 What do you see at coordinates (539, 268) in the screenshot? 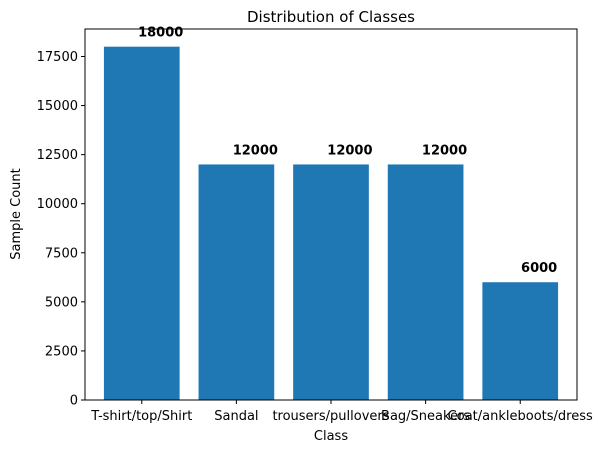
I see `data-label-4: 6000` at bounding box center [539, 268].